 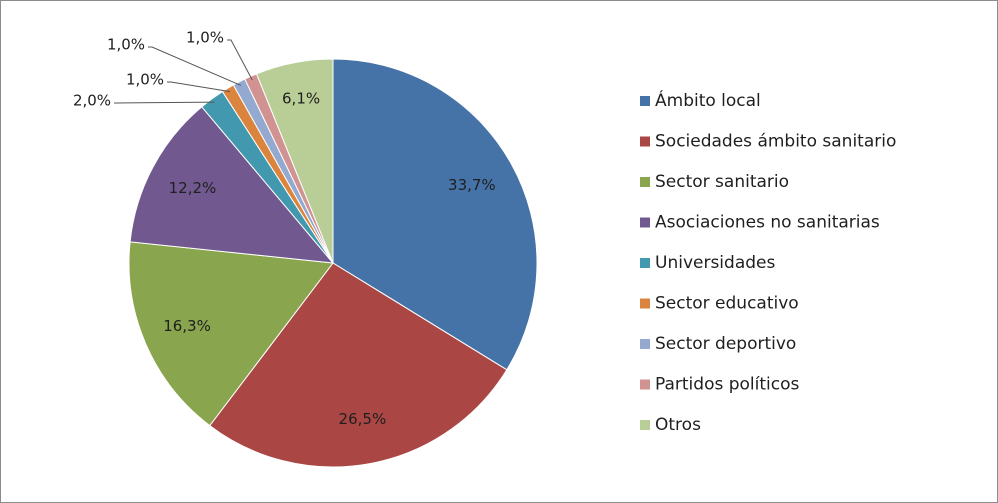 I want to click on legend-label: Ámbito local, so click(x=708, y=100).